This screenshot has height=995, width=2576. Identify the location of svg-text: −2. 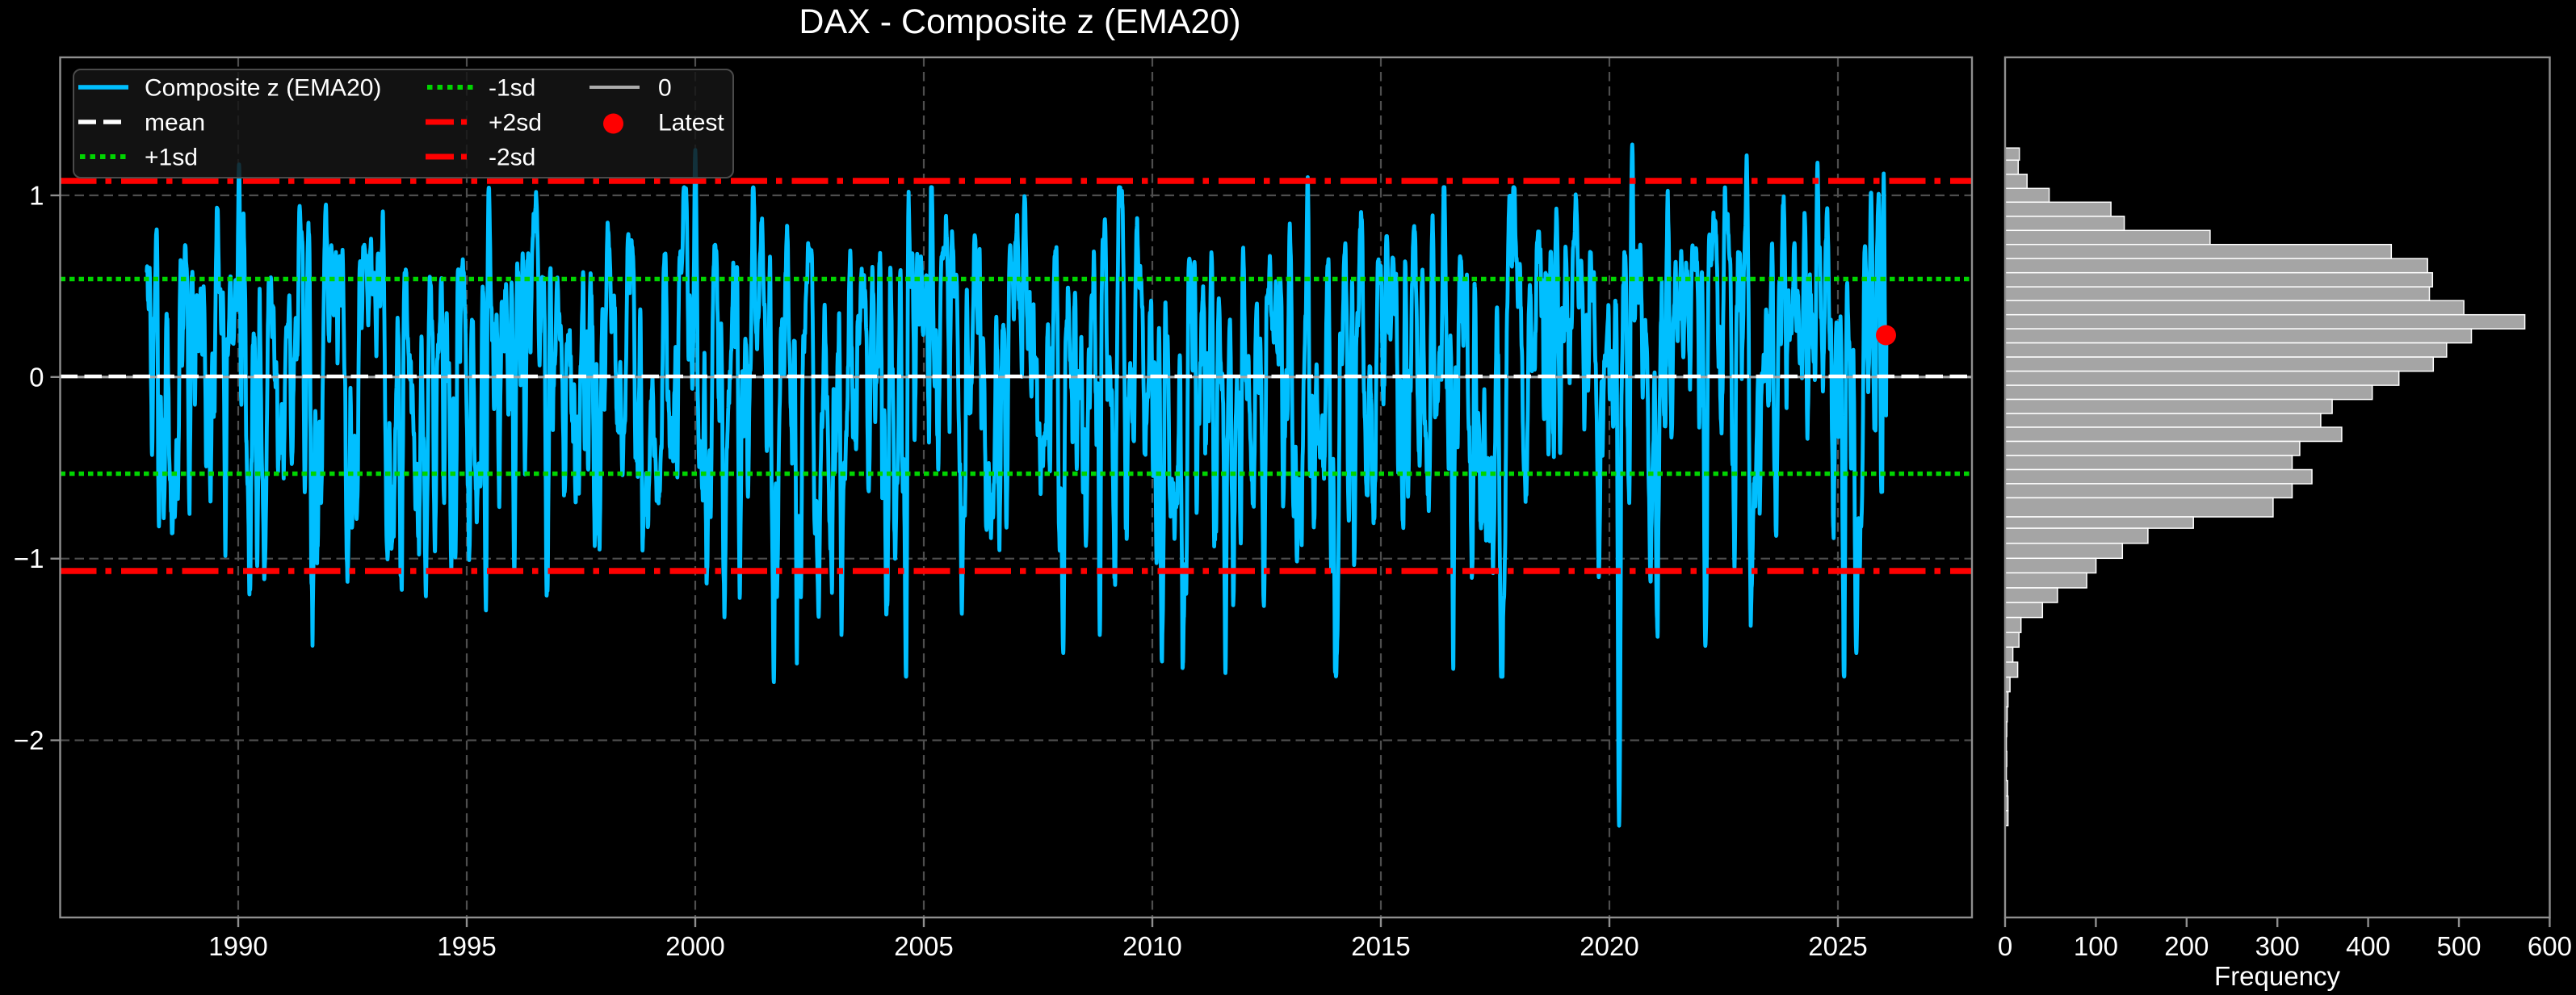
(29, 740).